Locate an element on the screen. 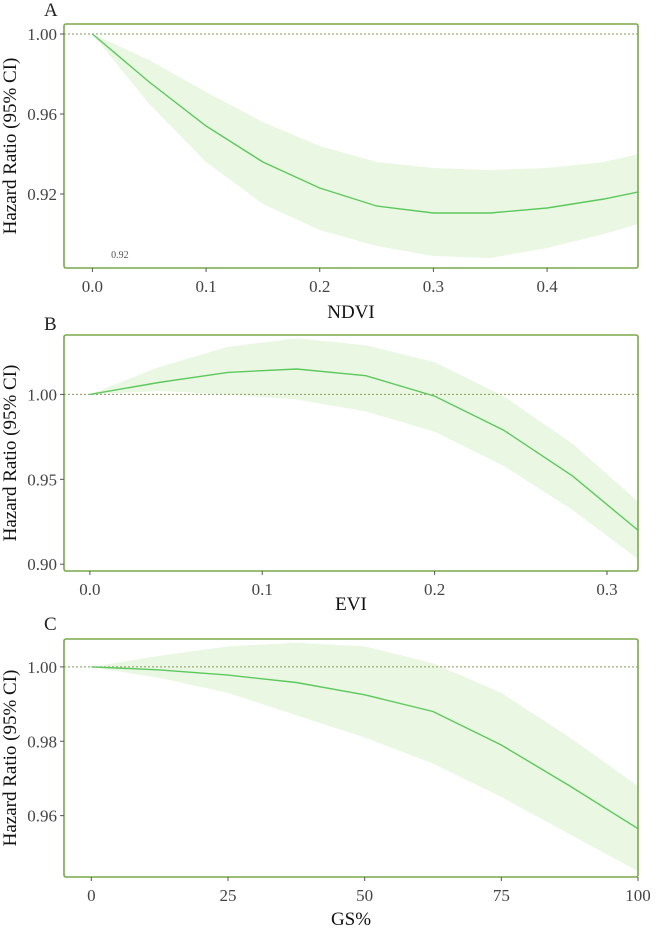  annotation-label: 0.92 is located at coordinates (120, 255).